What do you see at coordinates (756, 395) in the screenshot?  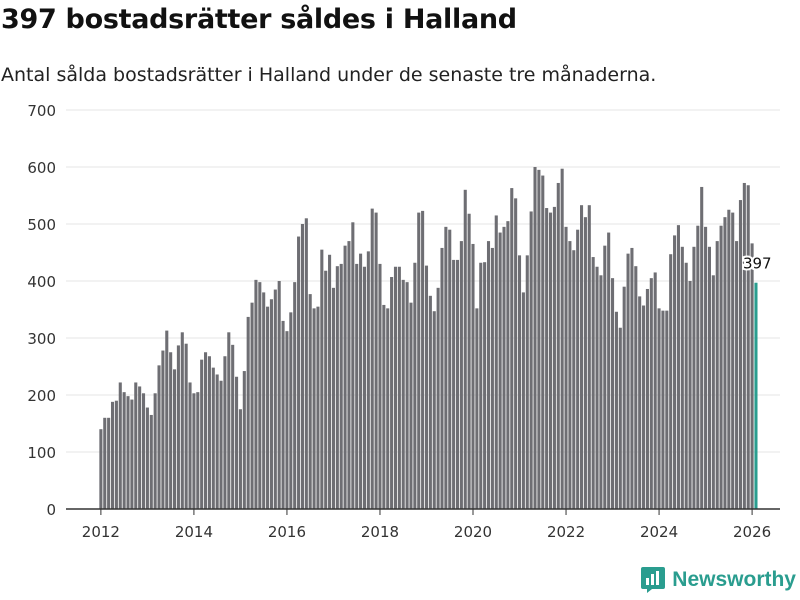 I see `bar-highlight` at bounding box center [756, 395].